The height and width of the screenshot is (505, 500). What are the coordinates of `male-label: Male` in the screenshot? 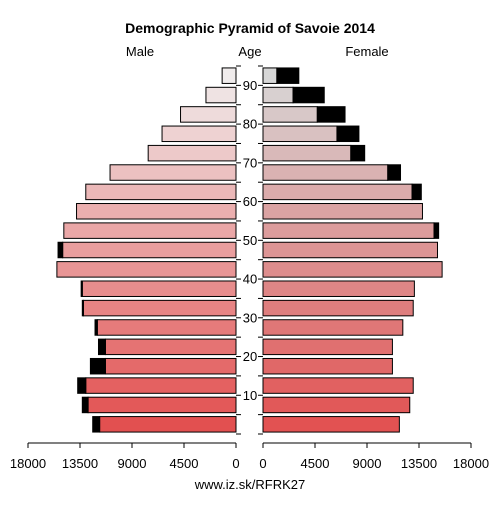 It's located at (140, 51).